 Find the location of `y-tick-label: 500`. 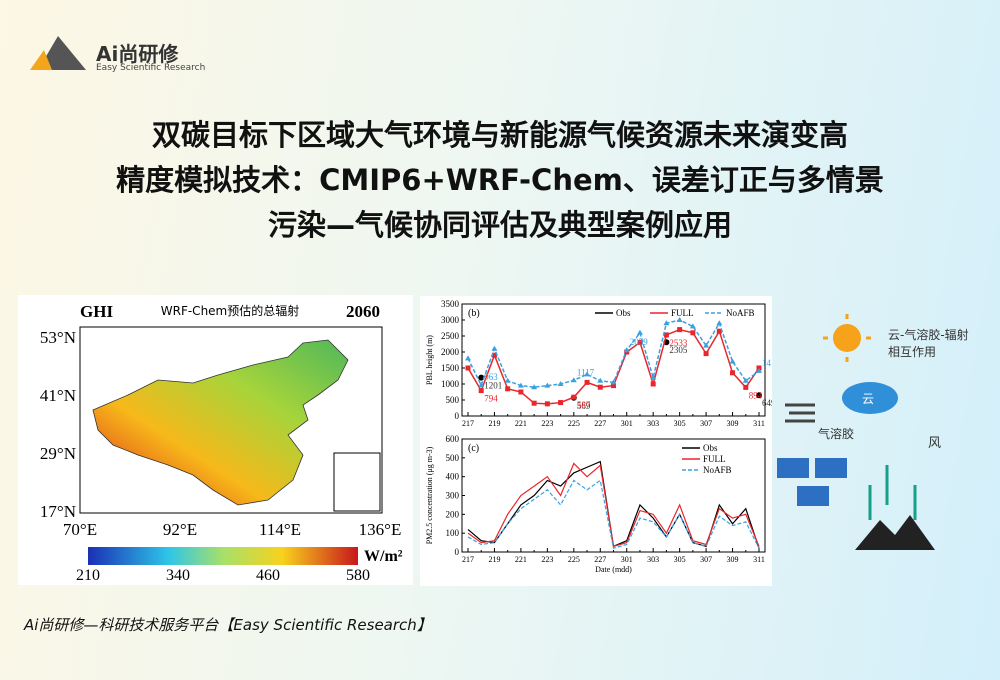

y-tick-label: 500 is located at coordinates (453, 458).